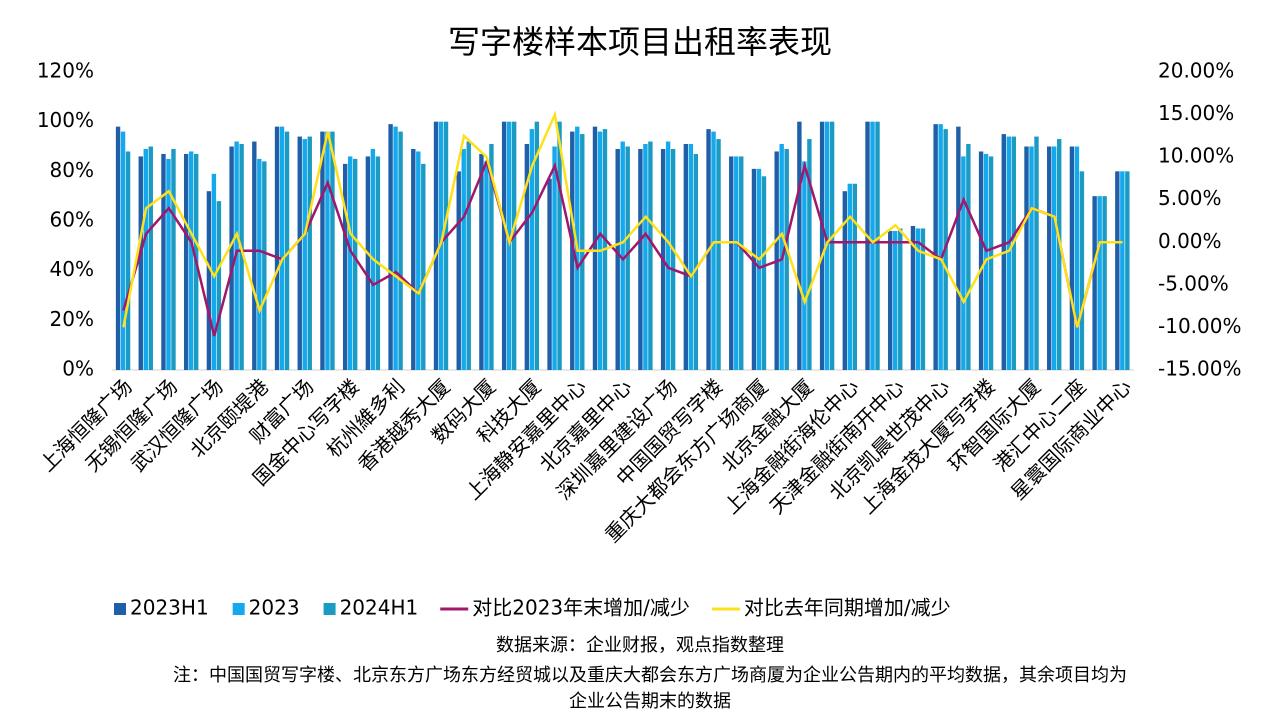 Image resolution: width=1280 pixels, height=724 pixels. Describe the element at coordinates (1199, 326) in the screenshot. I see `y2-tick-label: -10.00%` at that location.